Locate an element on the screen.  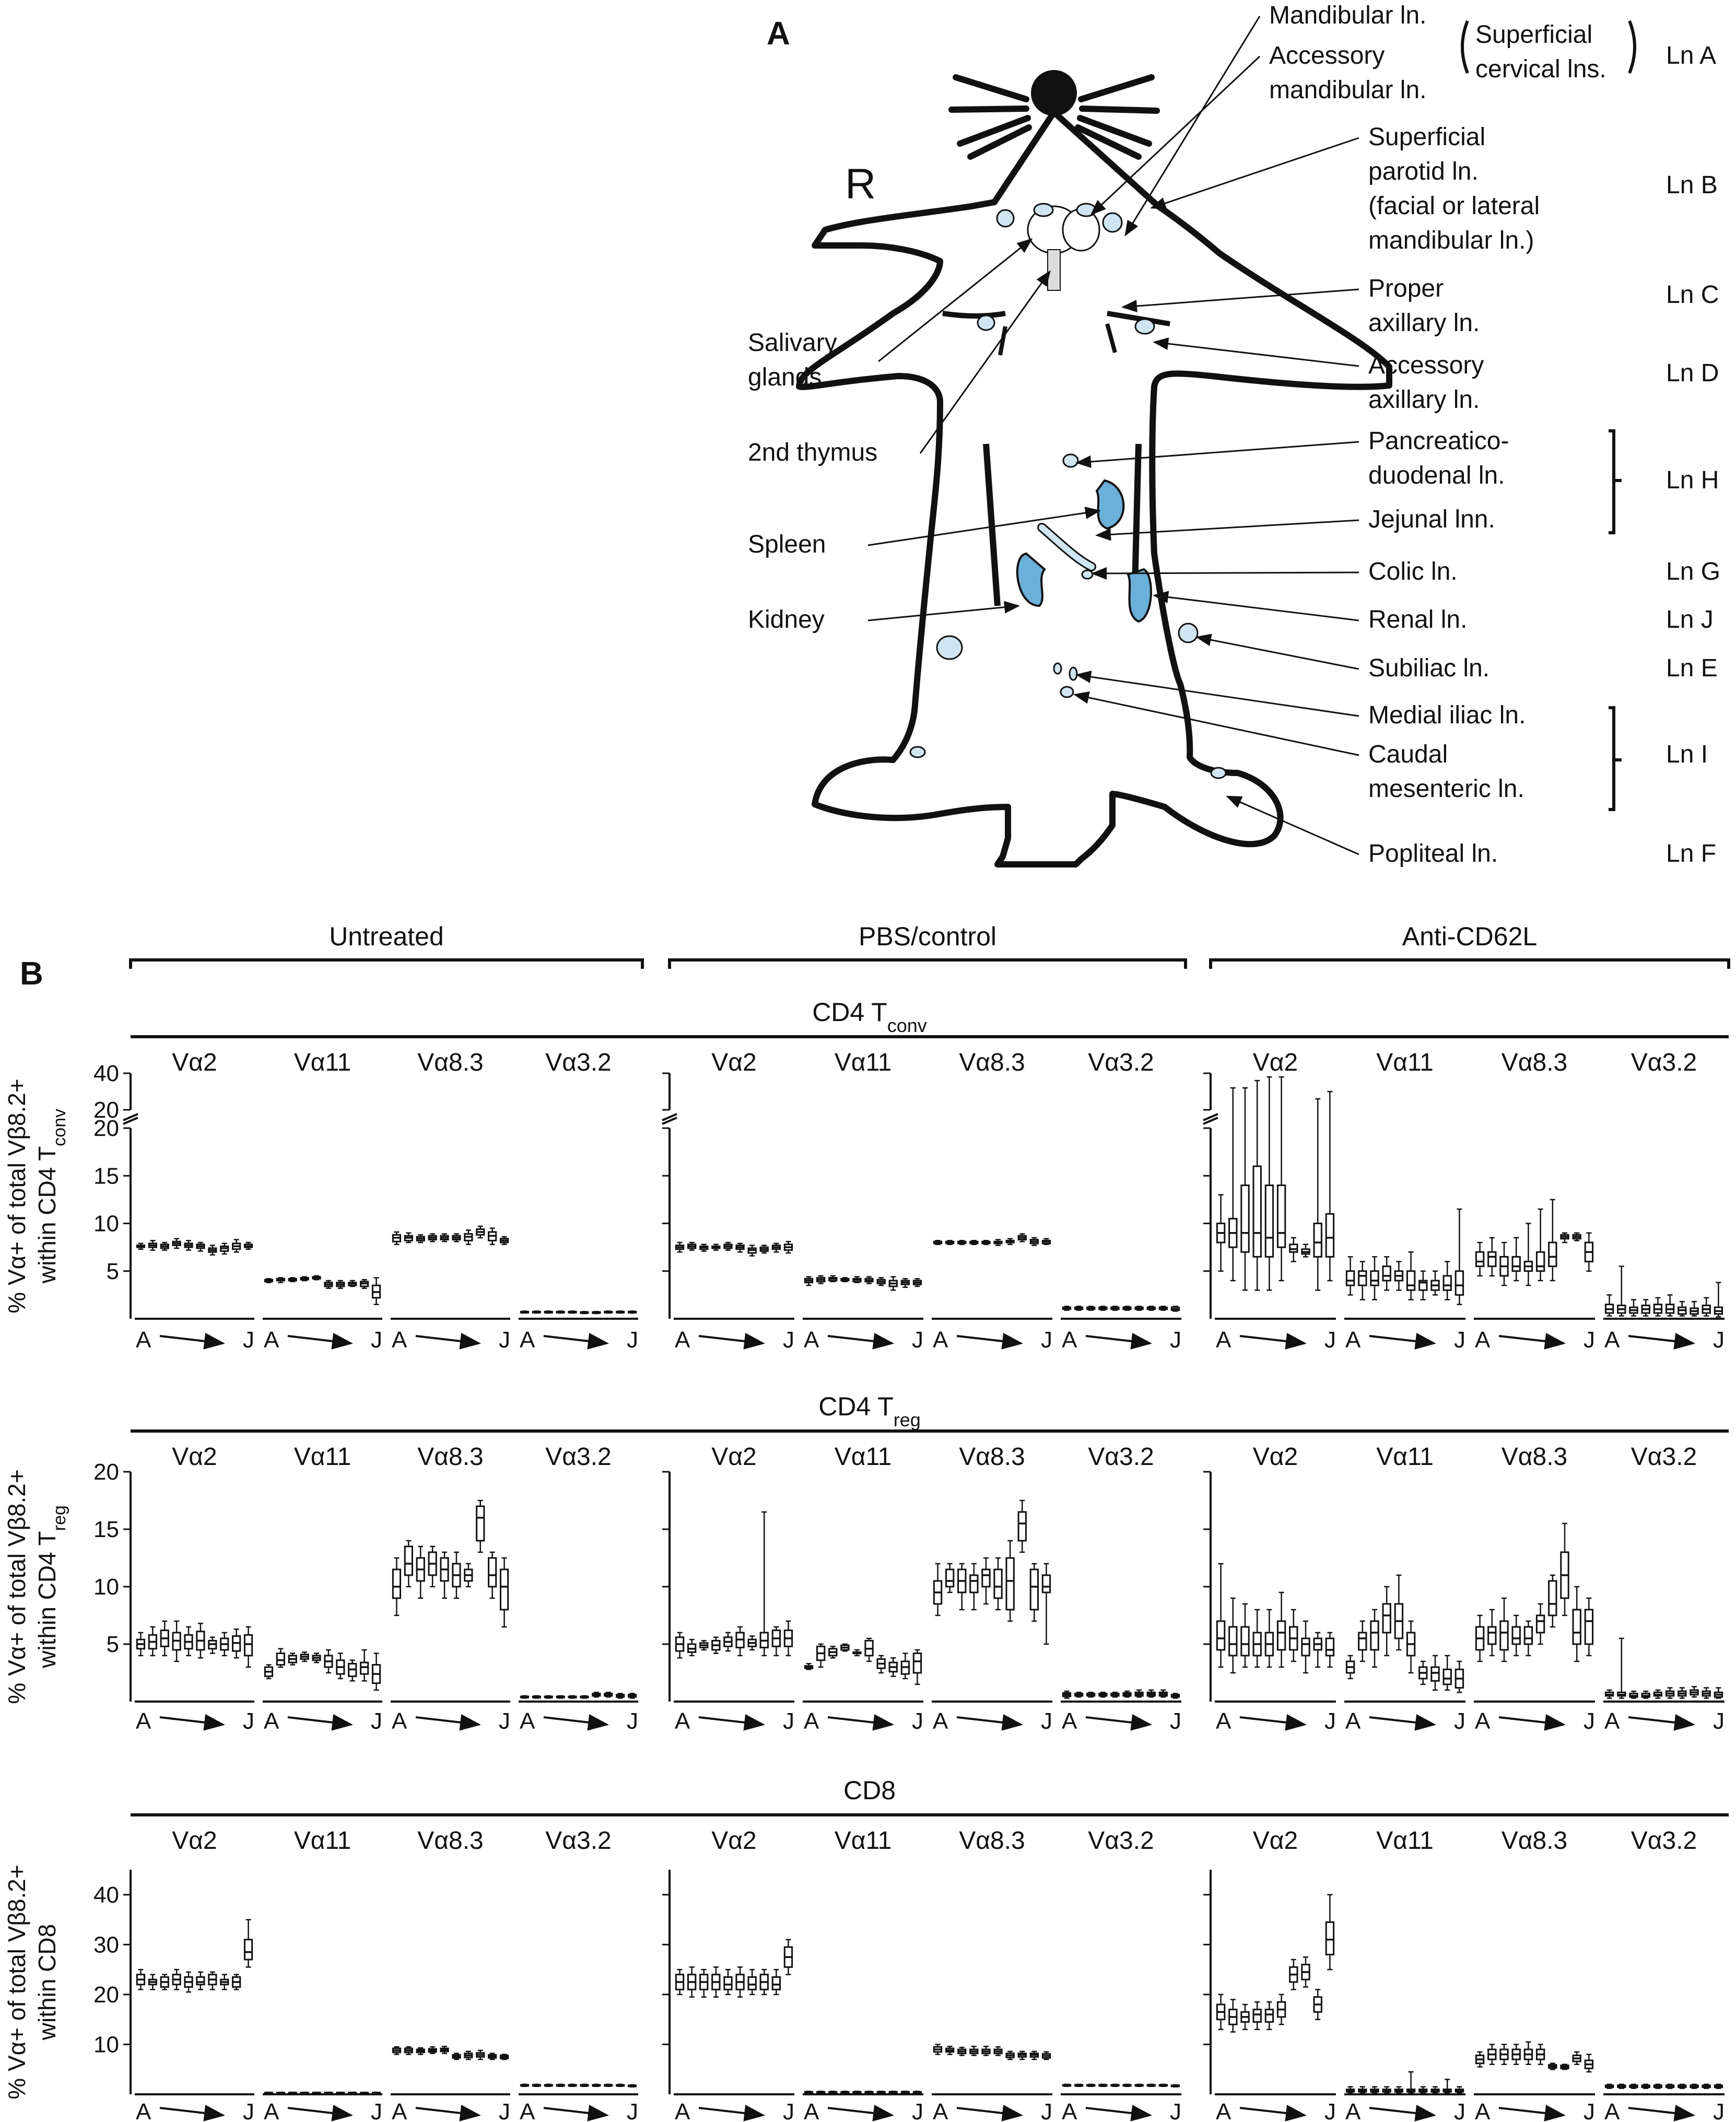
panel-a-label: A is located at coordinates (778, 34).